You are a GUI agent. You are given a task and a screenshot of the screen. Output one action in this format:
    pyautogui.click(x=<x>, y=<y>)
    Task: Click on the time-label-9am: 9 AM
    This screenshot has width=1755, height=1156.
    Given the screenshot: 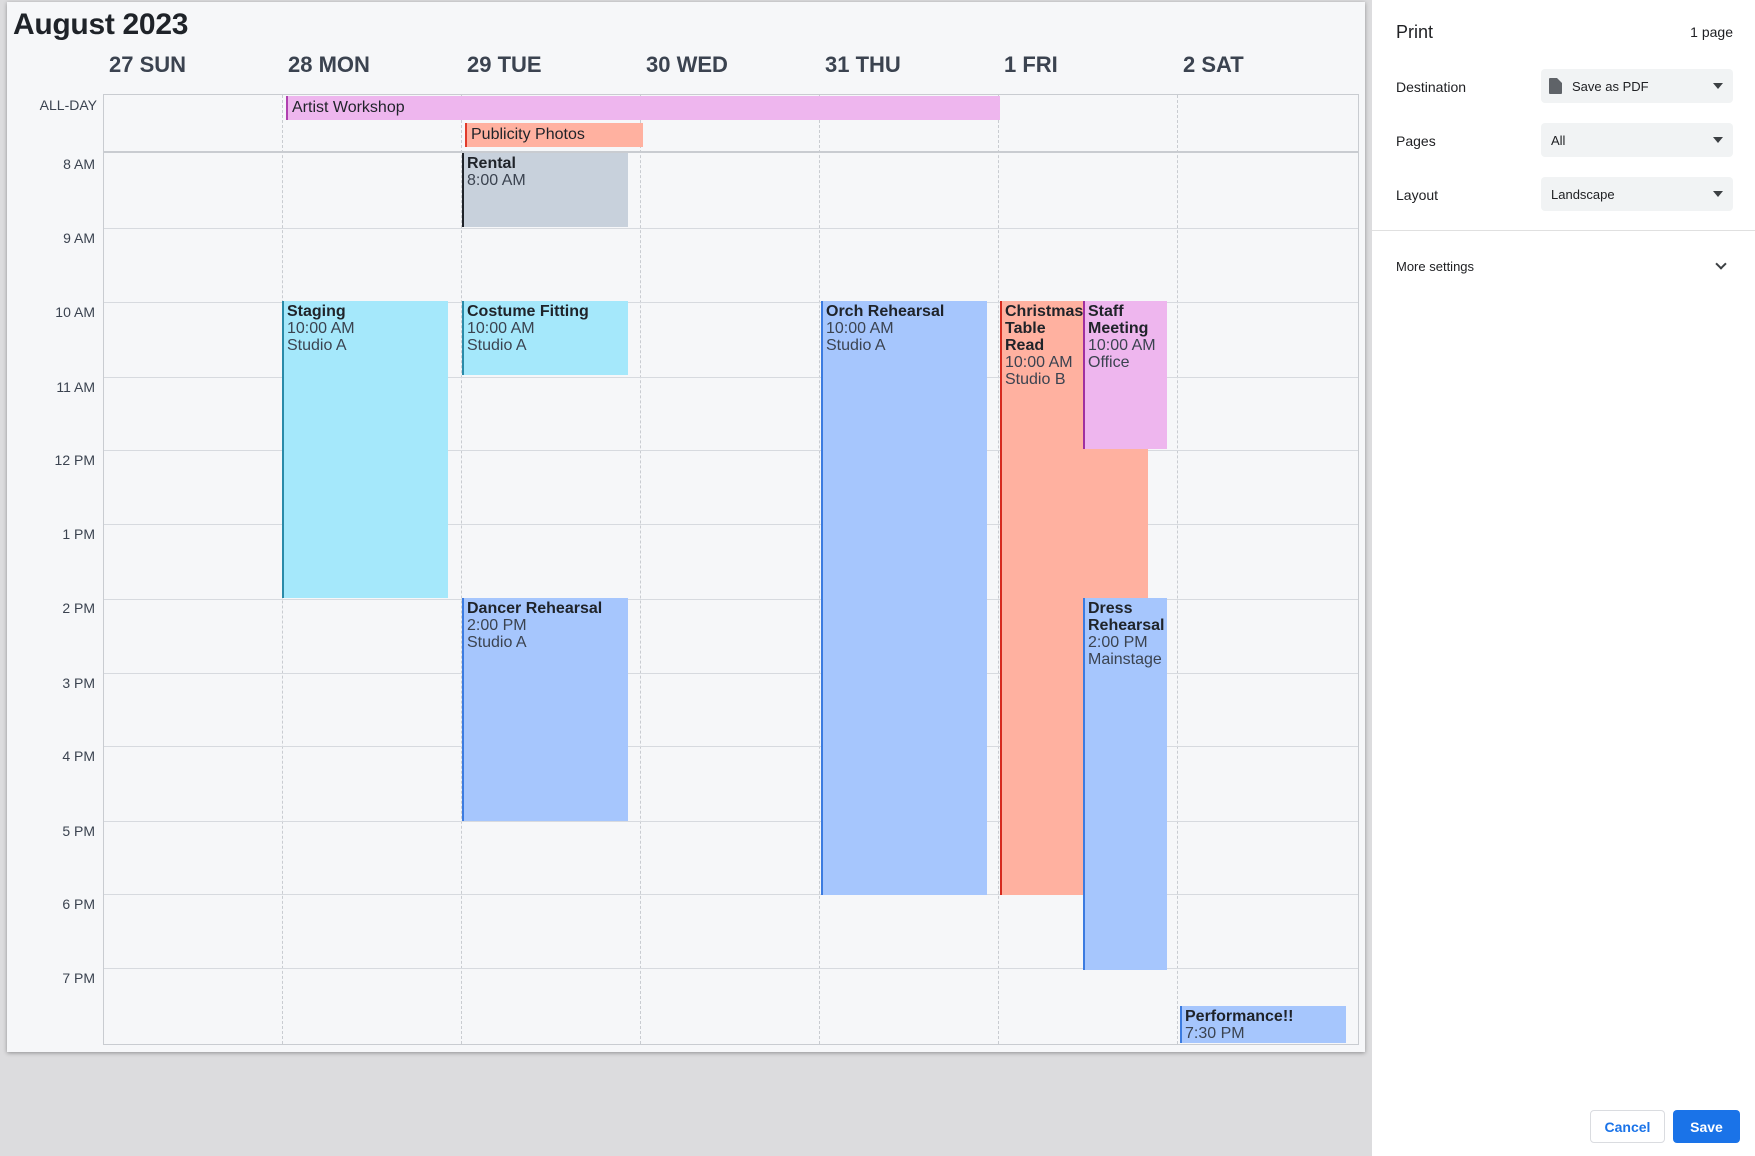 What is the action you would take?
    pyautogui.click(x=79, y=238)
    